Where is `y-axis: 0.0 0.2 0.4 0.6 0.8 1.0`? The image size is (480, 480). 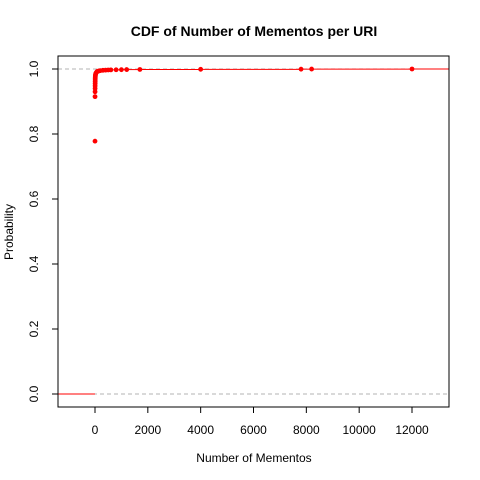 y-axis: 0.0 0.2 0.4 0.6 0.8 1.0 is located at coordinates (43, 231).